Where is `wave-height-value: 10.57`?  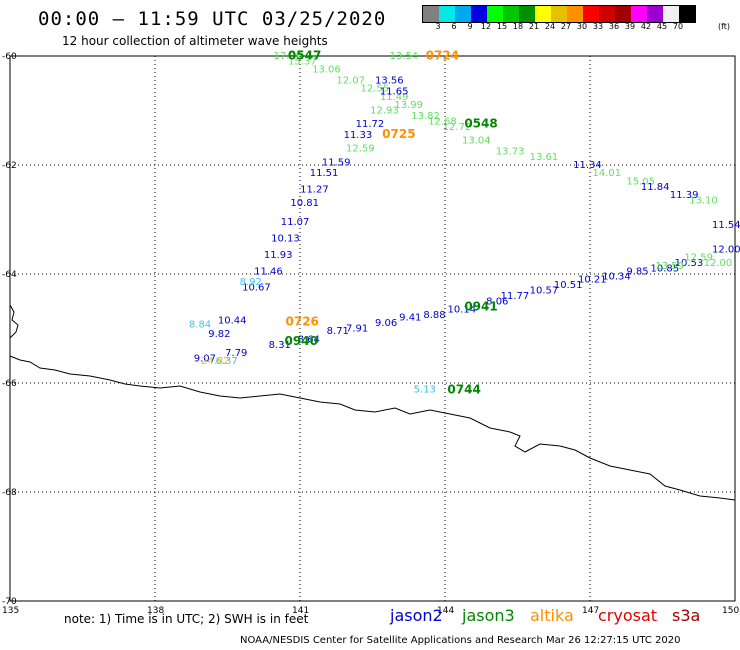 wave-height-value: 10.57 is located at coordinates (544, 290).